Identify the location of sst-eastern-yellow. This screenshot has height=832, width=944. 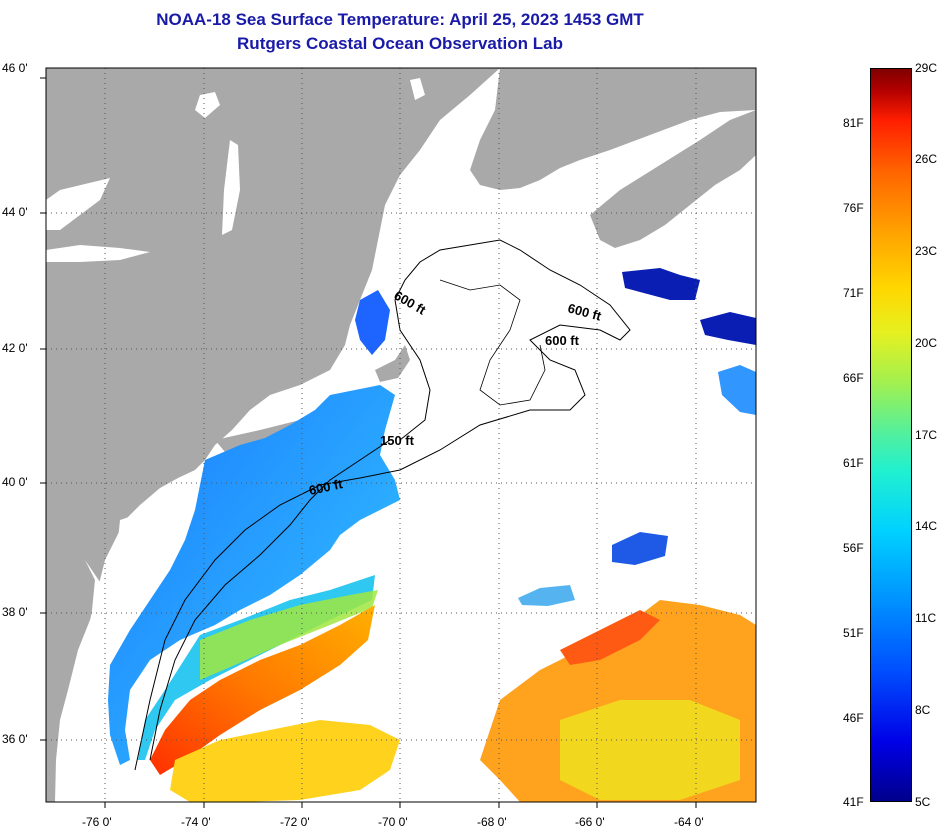
(650, 750).